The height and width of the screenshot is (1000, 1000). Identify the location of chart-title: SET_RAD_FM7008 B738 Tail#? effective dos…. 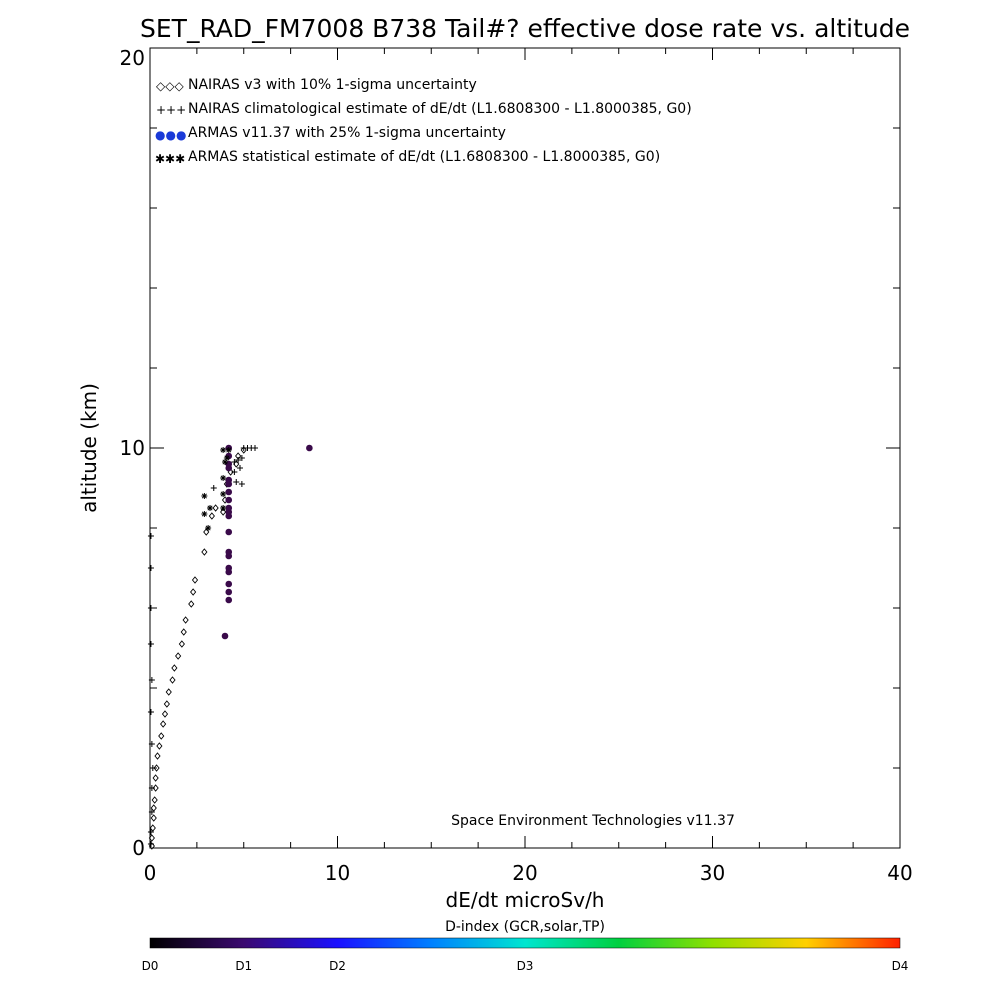
(525, 28).